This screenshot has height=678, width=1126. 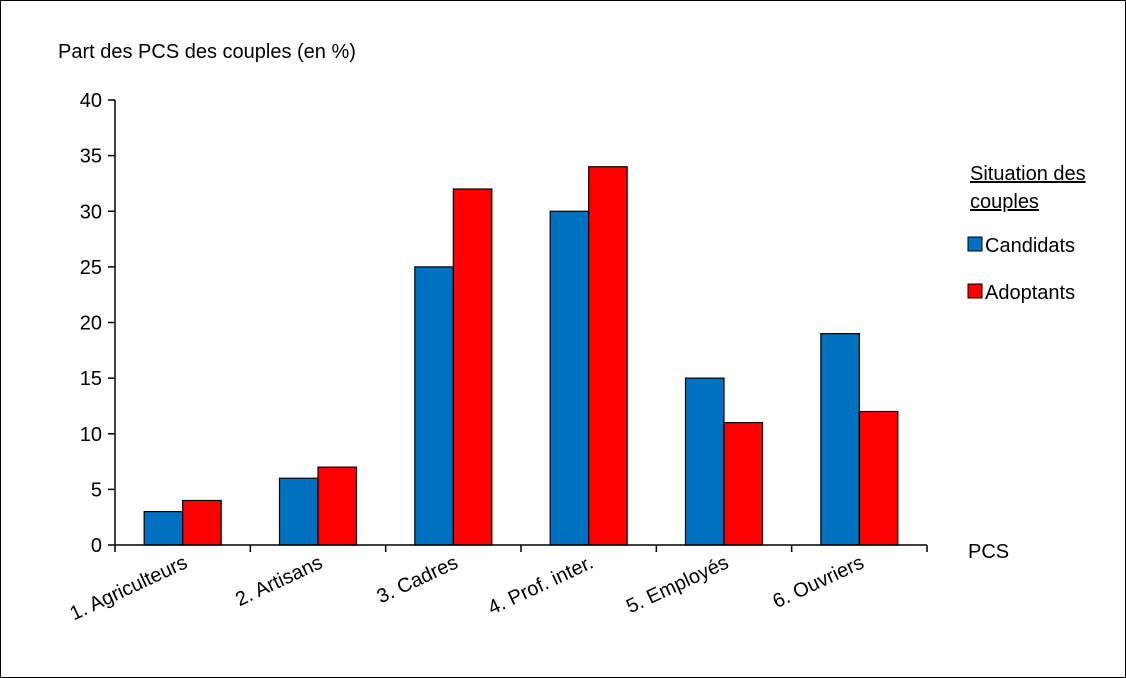 I want to click on y-ticks-group: 0 5 10 15 20 25 30 35 40, so click(x=97, y=323).